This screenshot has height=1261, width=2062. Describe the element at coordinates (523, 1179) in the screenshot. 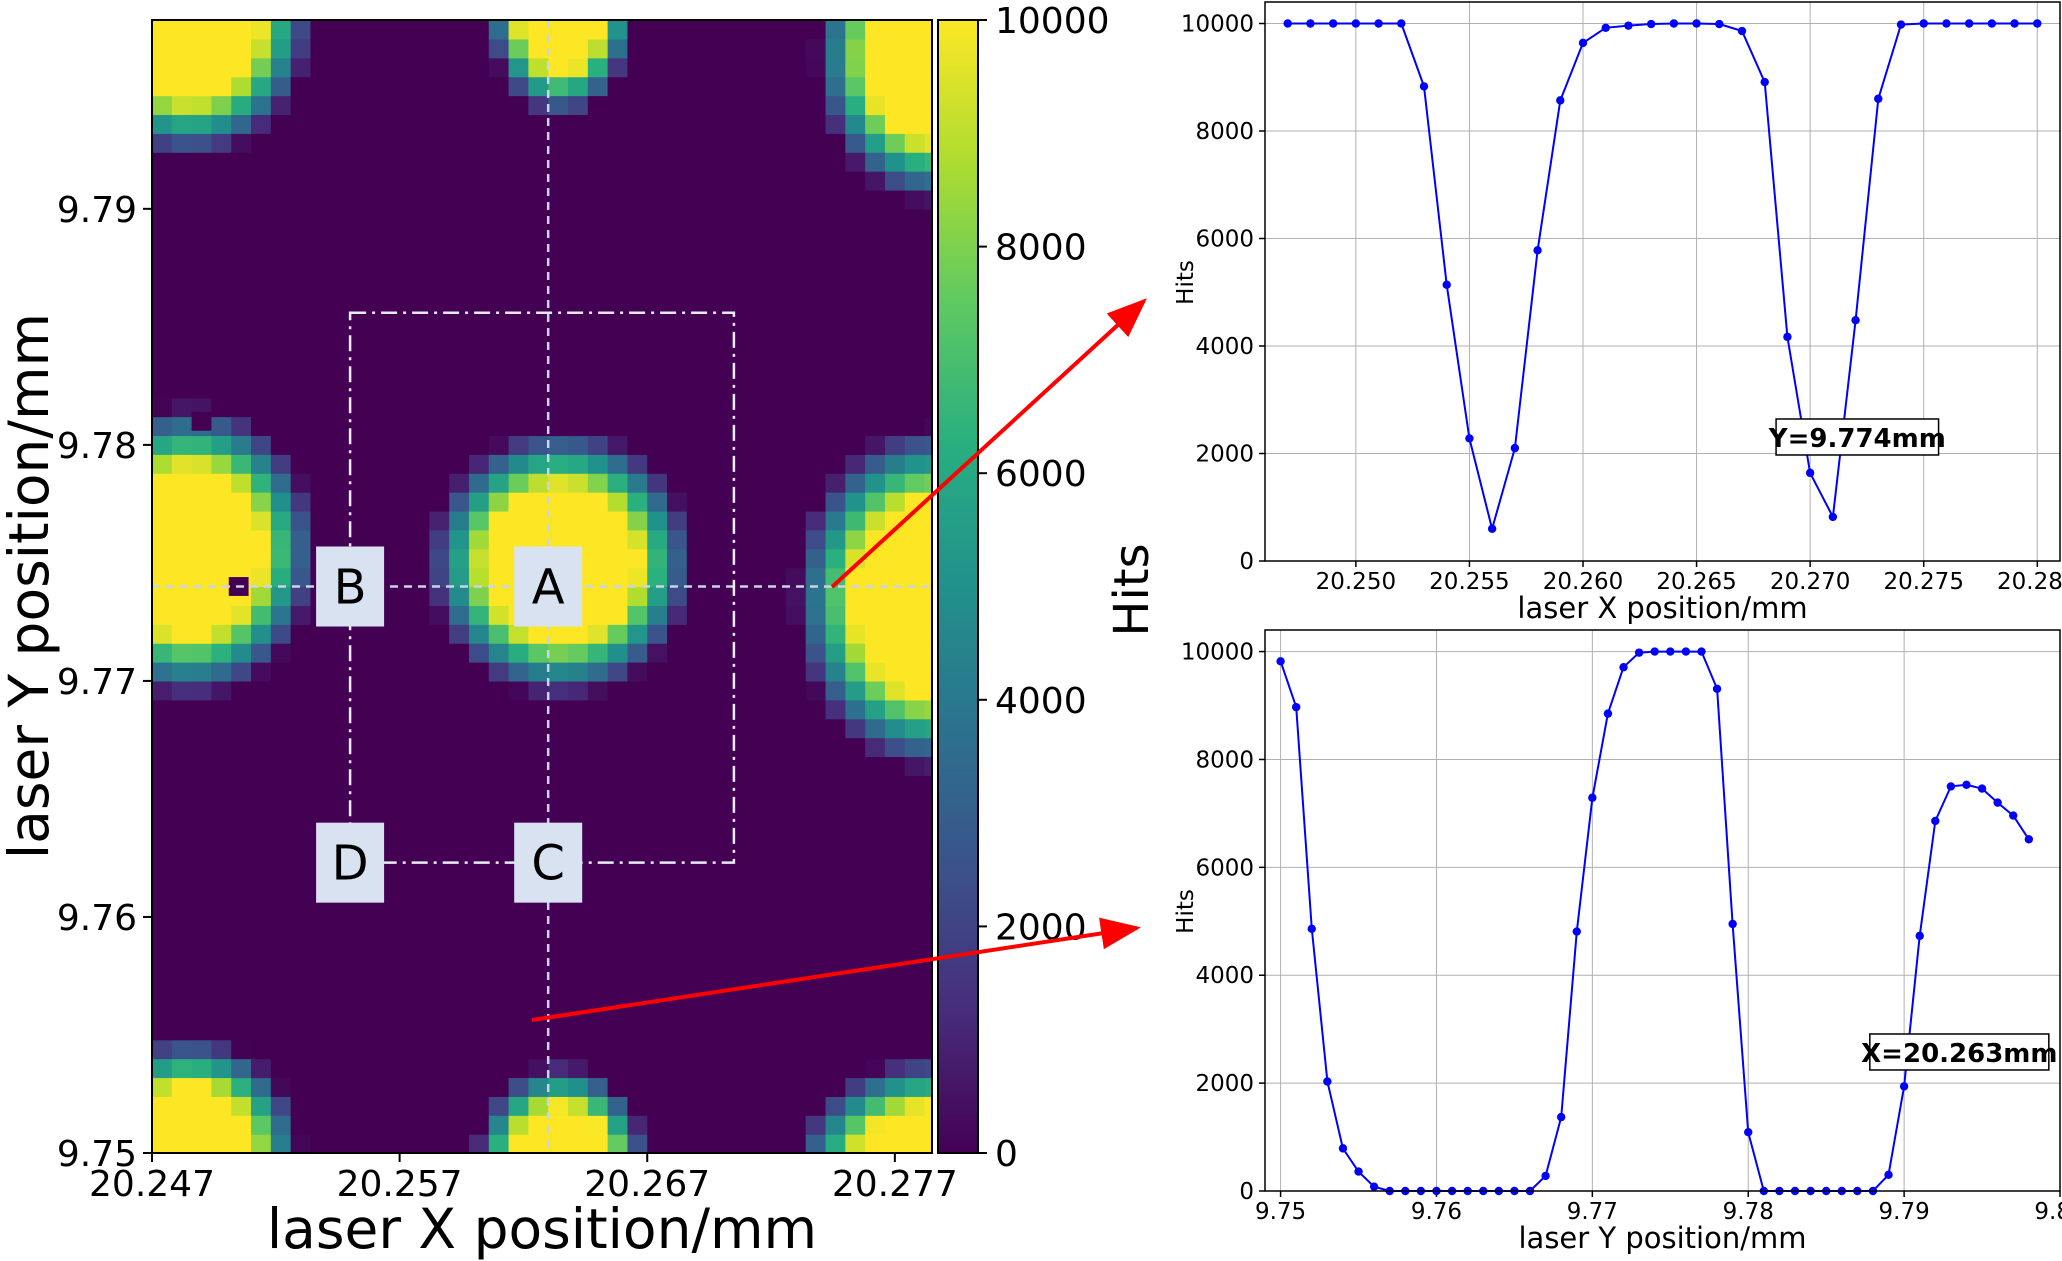

I see `heatmap-x-ticks: 20.247 20.257 20.267 20.277` at that location.